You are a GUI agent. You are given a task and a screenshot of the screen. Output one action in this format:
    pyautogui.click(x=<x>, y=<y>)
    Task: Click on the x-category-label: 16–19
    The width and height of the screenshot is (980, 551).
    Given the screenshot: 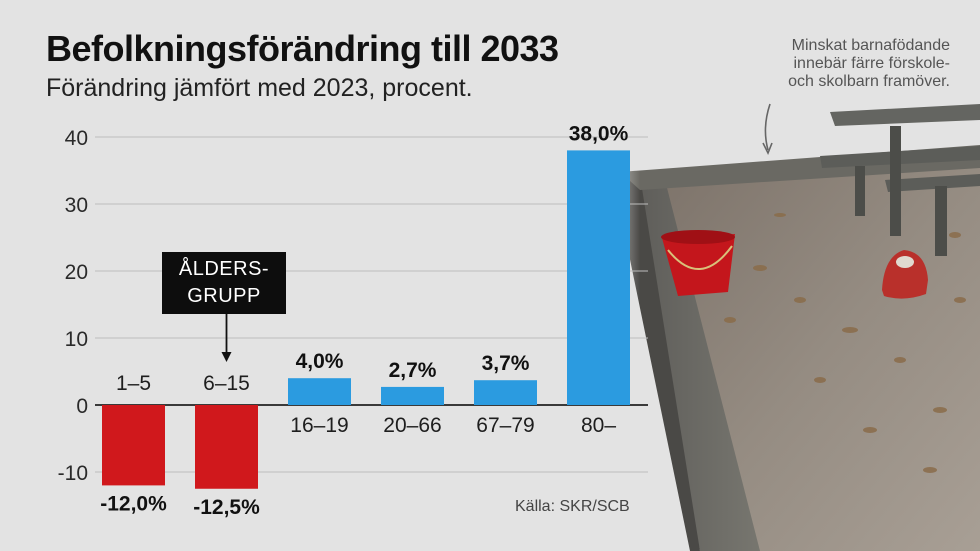 What is the action you would take?
    pyautogui.click(x=319, y=425)
    